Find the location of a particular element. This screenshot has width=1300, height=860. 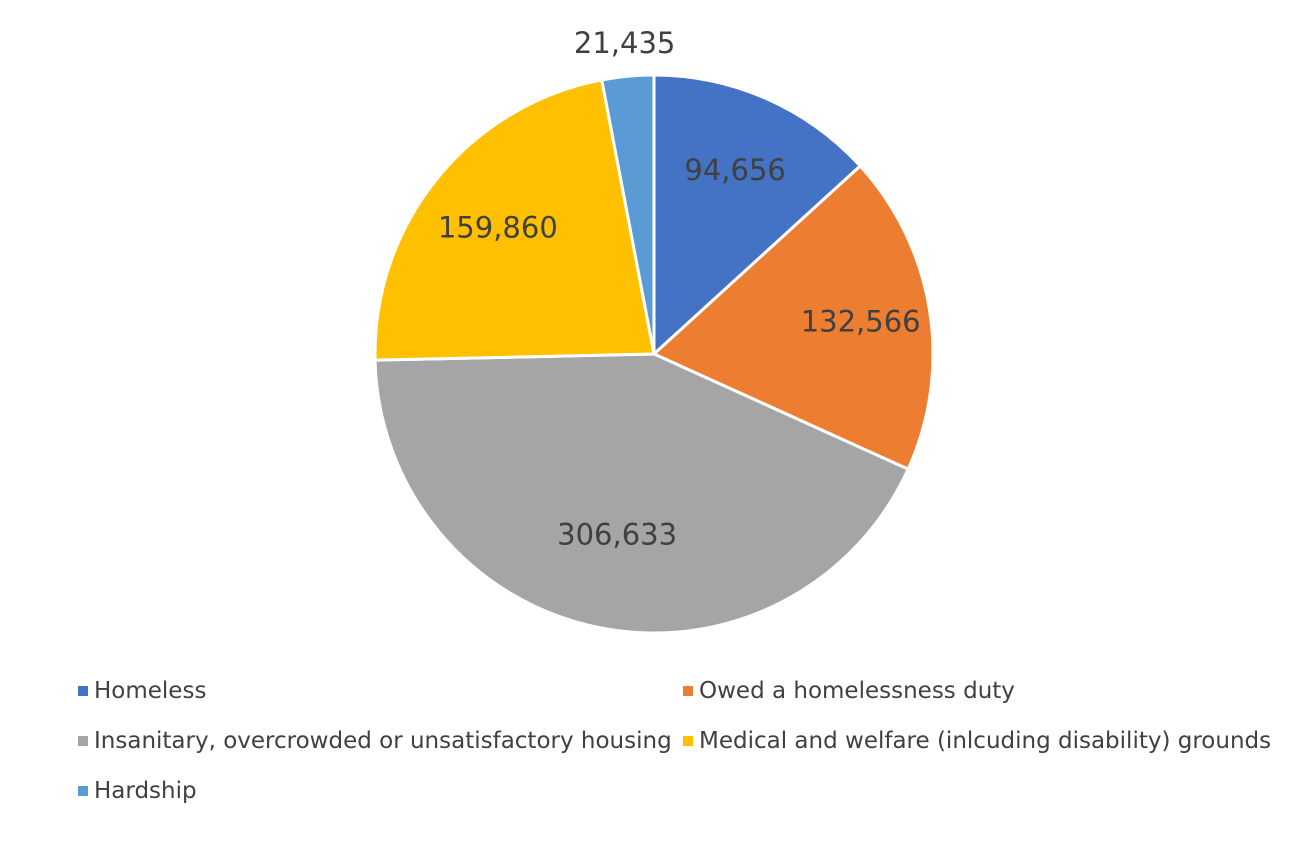

data-label-owed-duty: 132,566 is located at coordinates (861, 321).